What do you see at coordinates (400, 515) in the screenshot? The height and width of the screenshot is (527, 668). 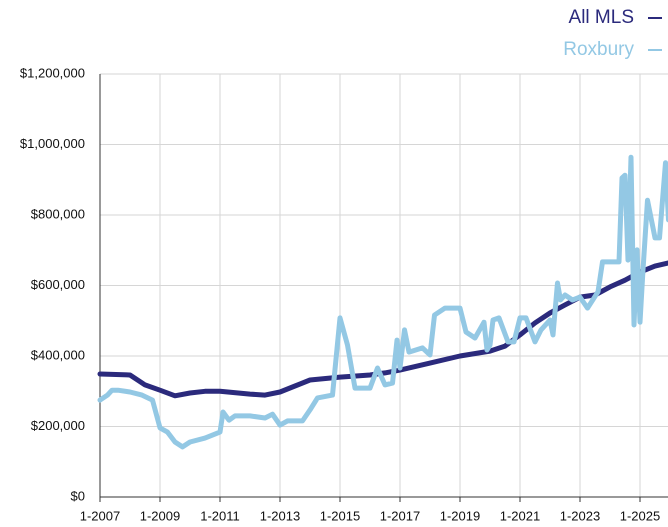 I see `x-tick-label: 1-2017` at bounding box center [400, 515].